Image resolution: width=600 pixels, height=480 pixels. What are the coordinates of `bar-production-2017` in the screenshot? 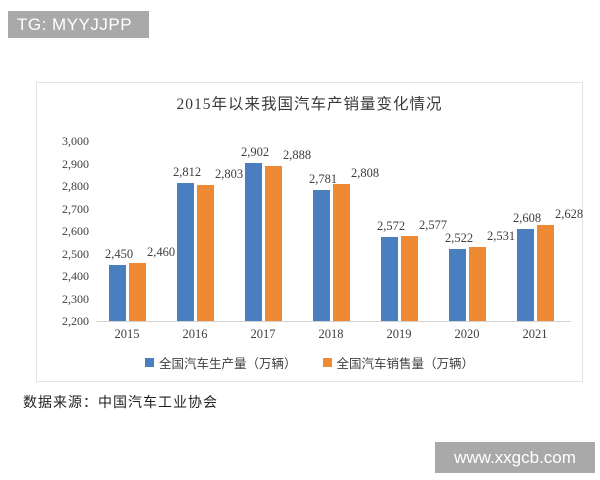 It's located at (253, 242).